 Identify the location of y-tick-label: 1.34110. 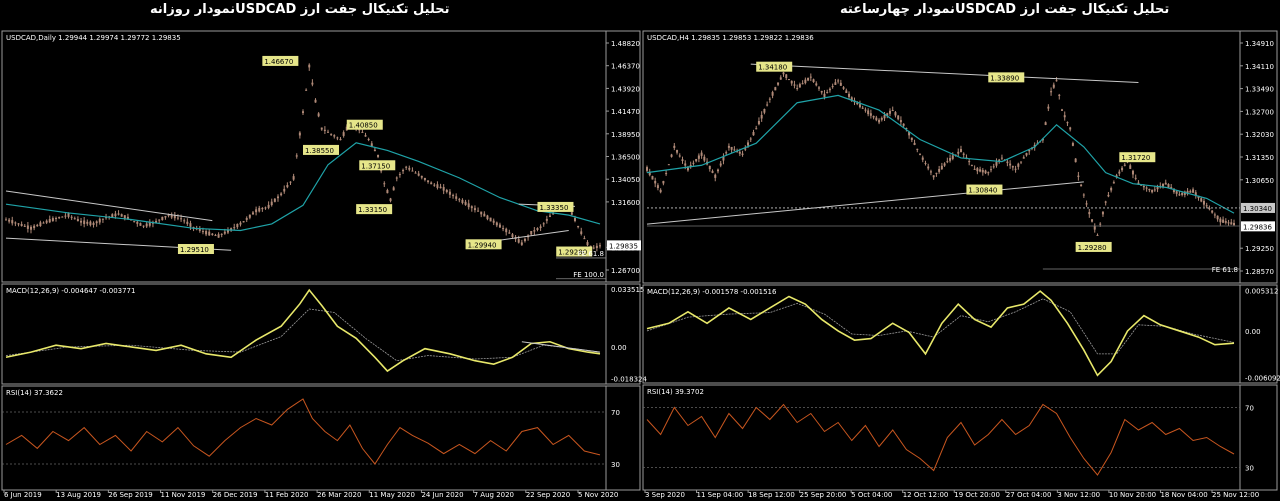
(1259, 67).